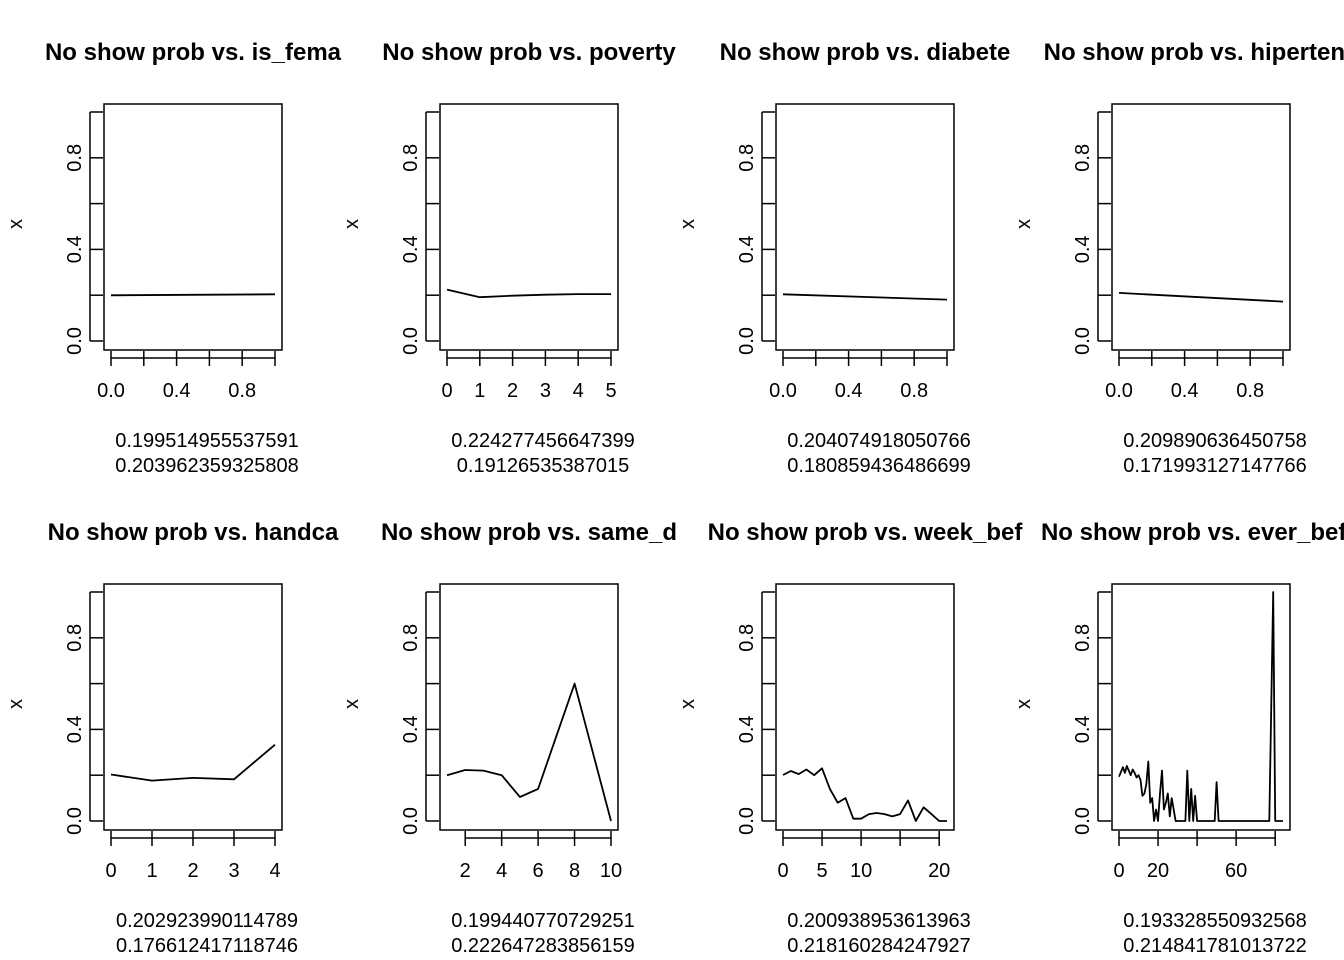 The width and height of the screenshot is (1344, 960). I want to click on panel-title: No show prob vs. poverty, so click(529, 52).